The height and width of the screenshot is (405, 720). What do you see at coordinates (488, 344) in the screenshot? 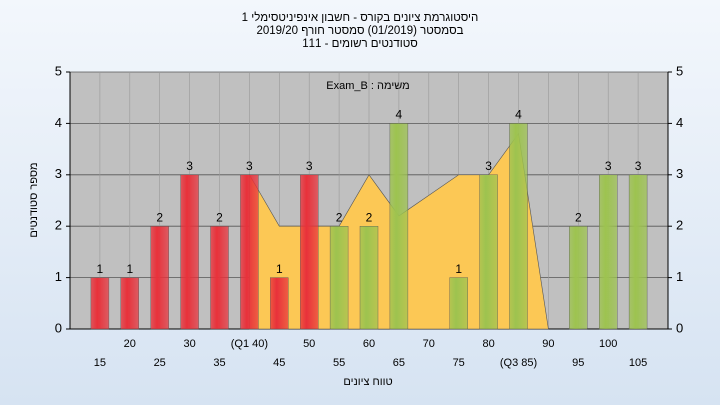
I see `x-tick-label: 80` at bounding box center [488, 344].